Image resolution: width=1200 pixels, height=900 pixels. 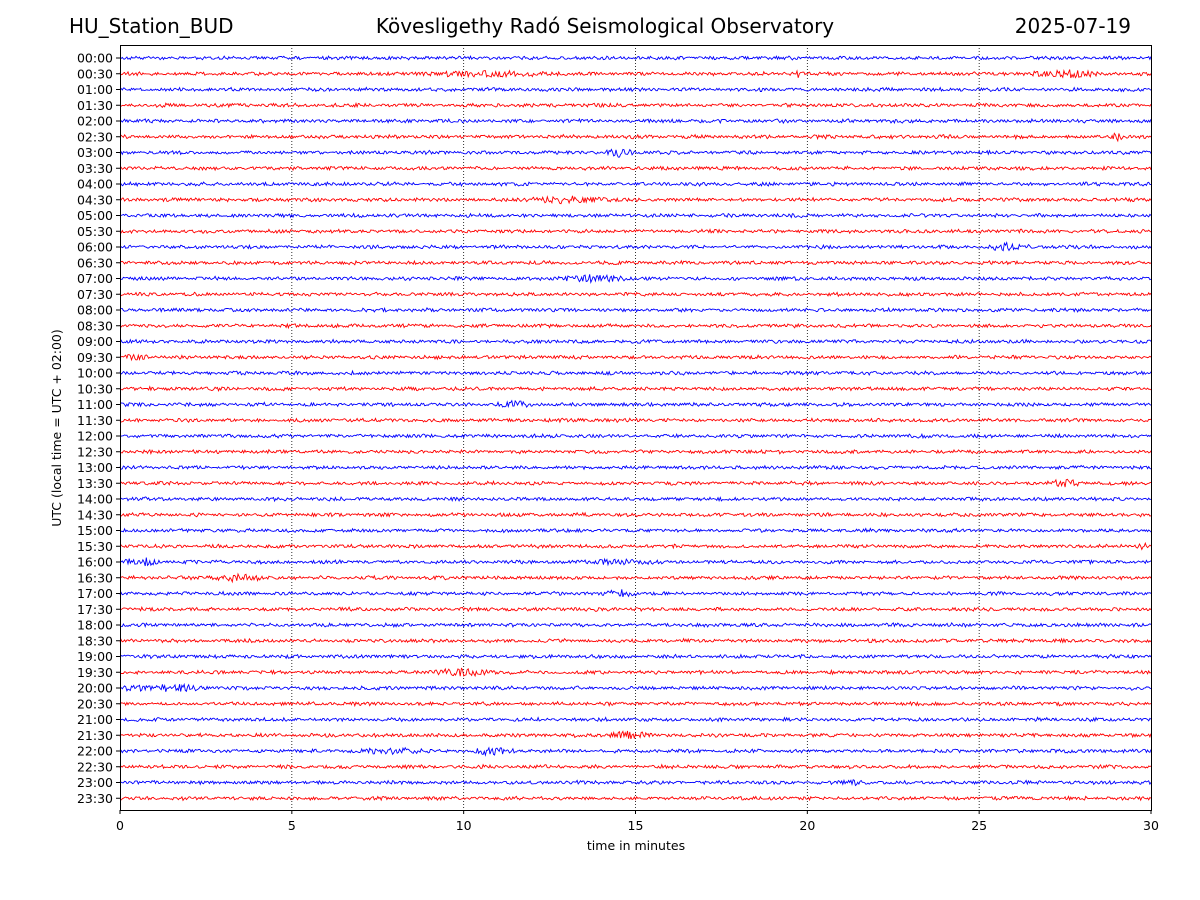 What do you see at coordinates (95, 593) in the screenshot?
I see `y-tick-label: 17:00` at bounding box center [95, 593].